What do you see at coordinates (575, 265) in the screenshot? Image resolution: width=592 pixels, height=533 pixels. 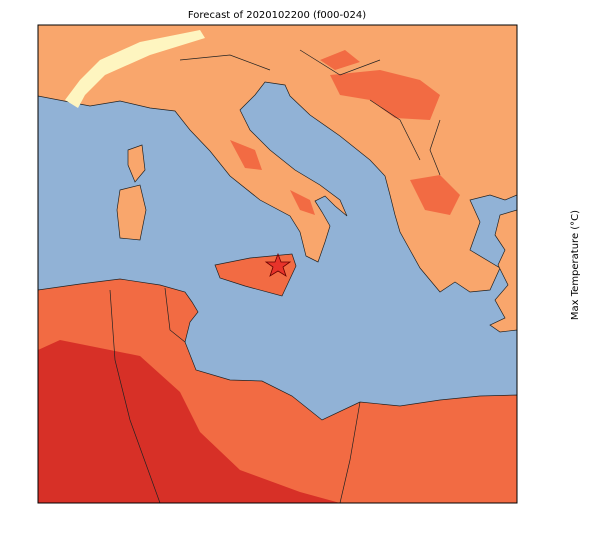 I see `colorbar-label: Max Temperature (°C)` at bounding box center [575, 265].